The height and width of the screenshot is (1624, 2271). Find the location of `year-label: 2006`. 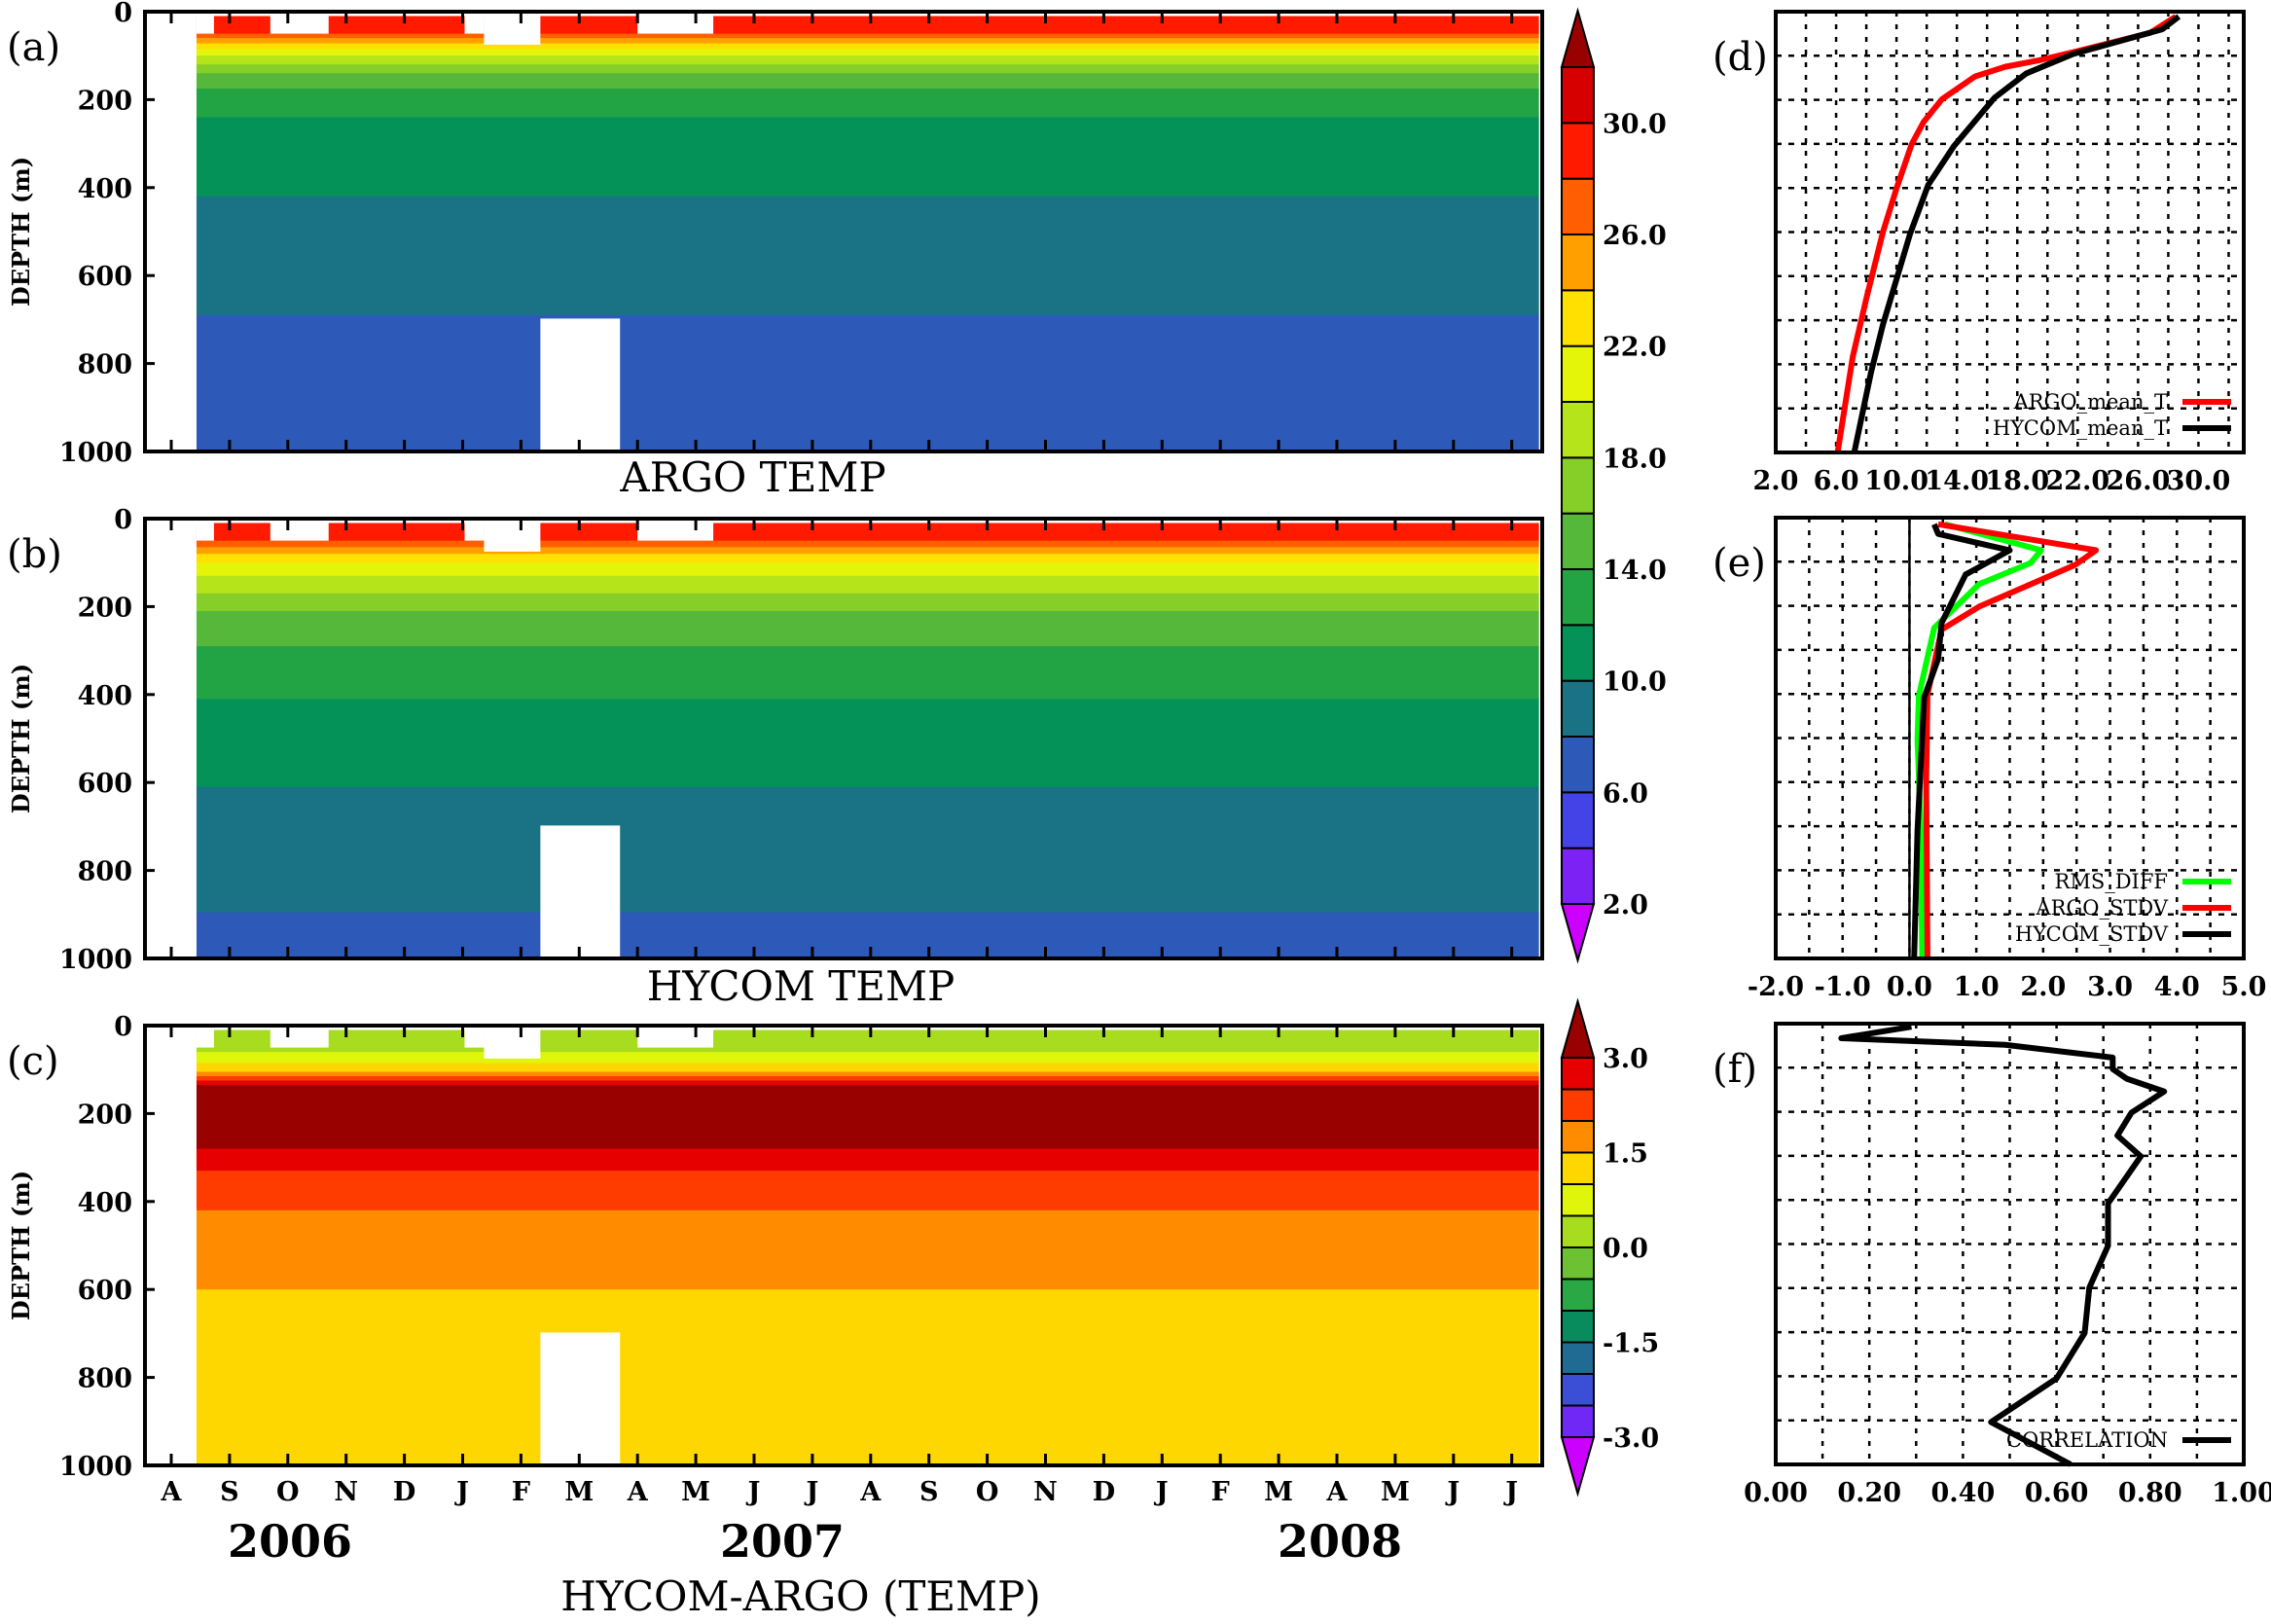

year-label: 2006 is located at coordinates (290, 1541).